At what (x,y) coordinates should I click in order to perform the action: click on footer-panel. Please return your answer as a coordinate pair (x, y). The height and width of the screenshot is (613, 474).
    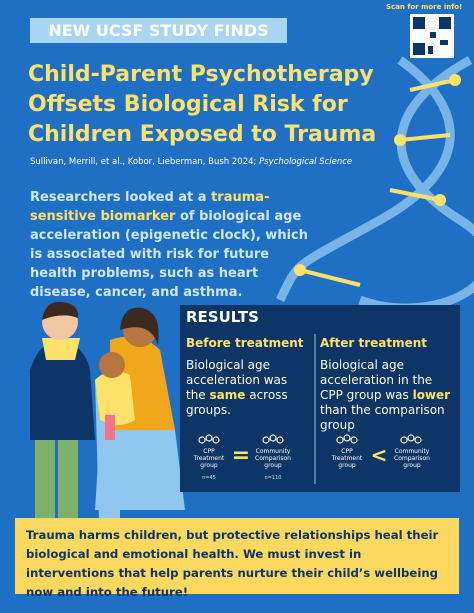
    Looking at the image, I should click on (237, 556).